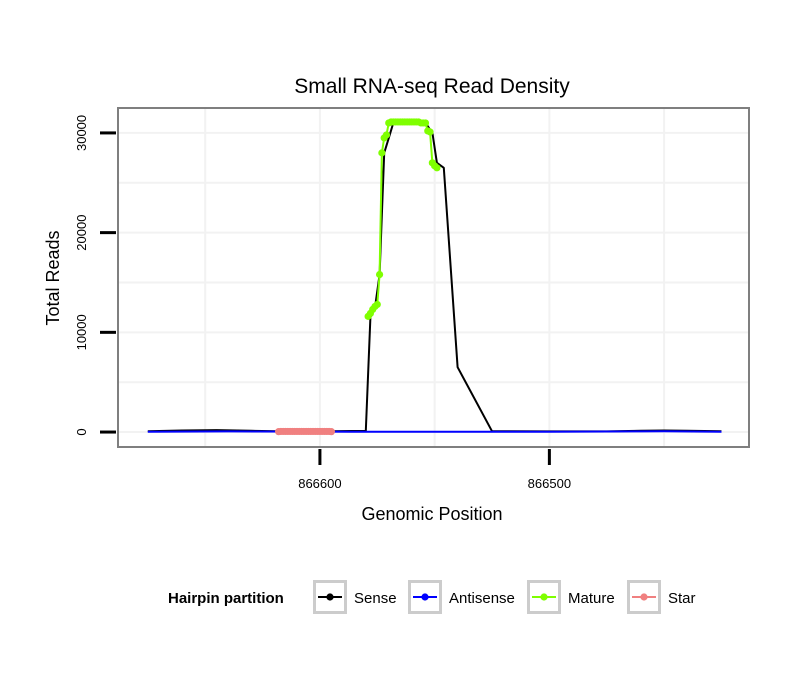 This screenshot has height=690, width=810. I want to click on series-line-antisense, so click(434, 431).